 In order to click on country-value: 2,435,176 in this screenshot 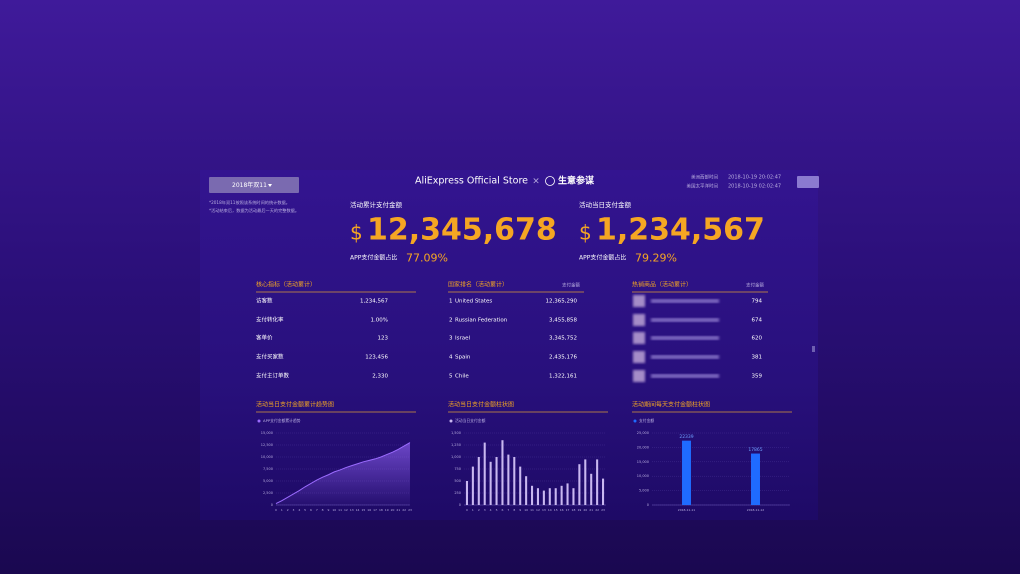, I will do `click(563, 358)`.